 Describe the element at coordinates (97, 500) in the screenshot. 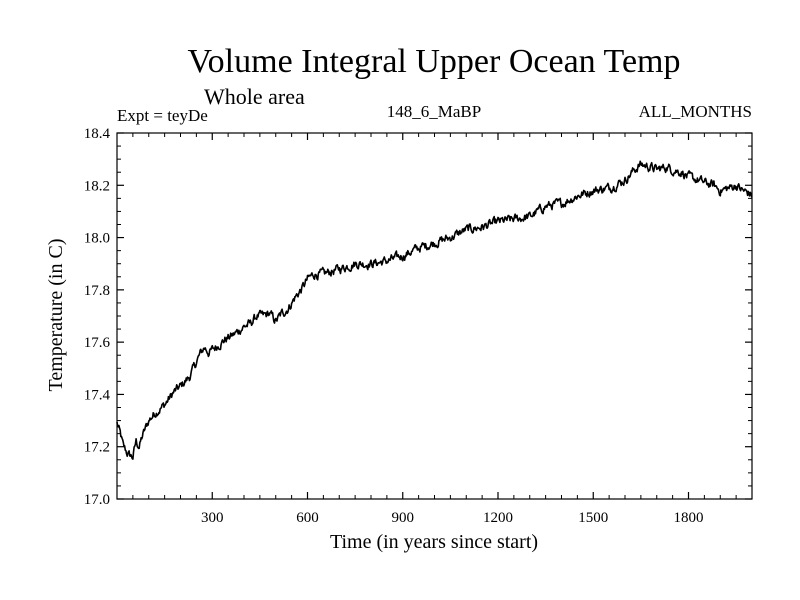

I see `y-tick-label: 17.0` at that location.